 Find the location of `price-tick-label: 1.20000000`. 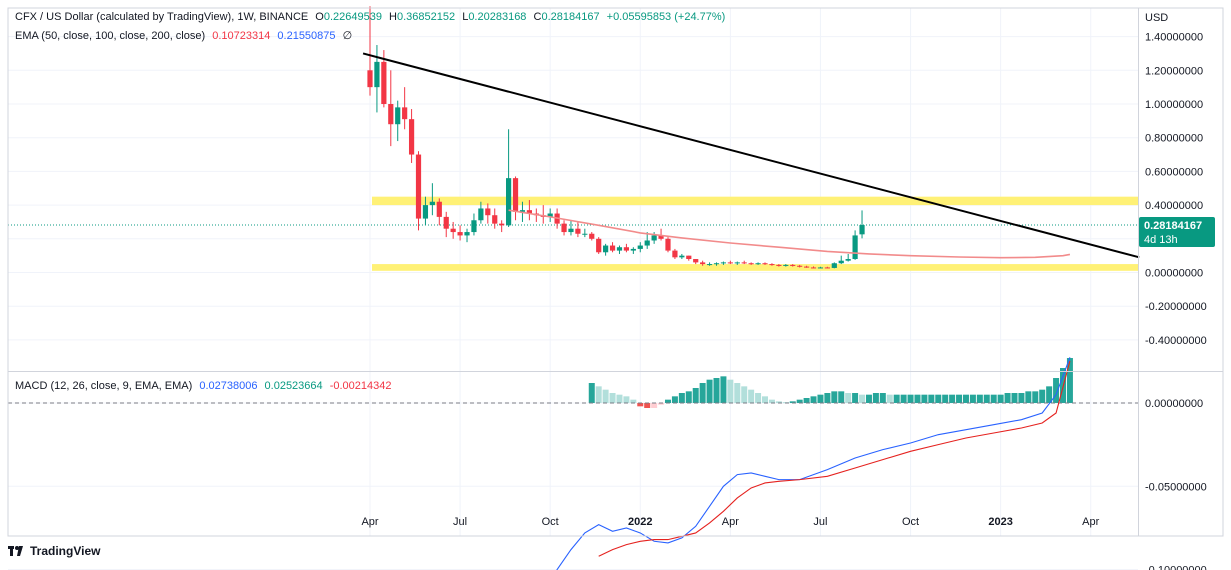

price-tick-label: 1.20000000 is located at coordinates (1174, 71).